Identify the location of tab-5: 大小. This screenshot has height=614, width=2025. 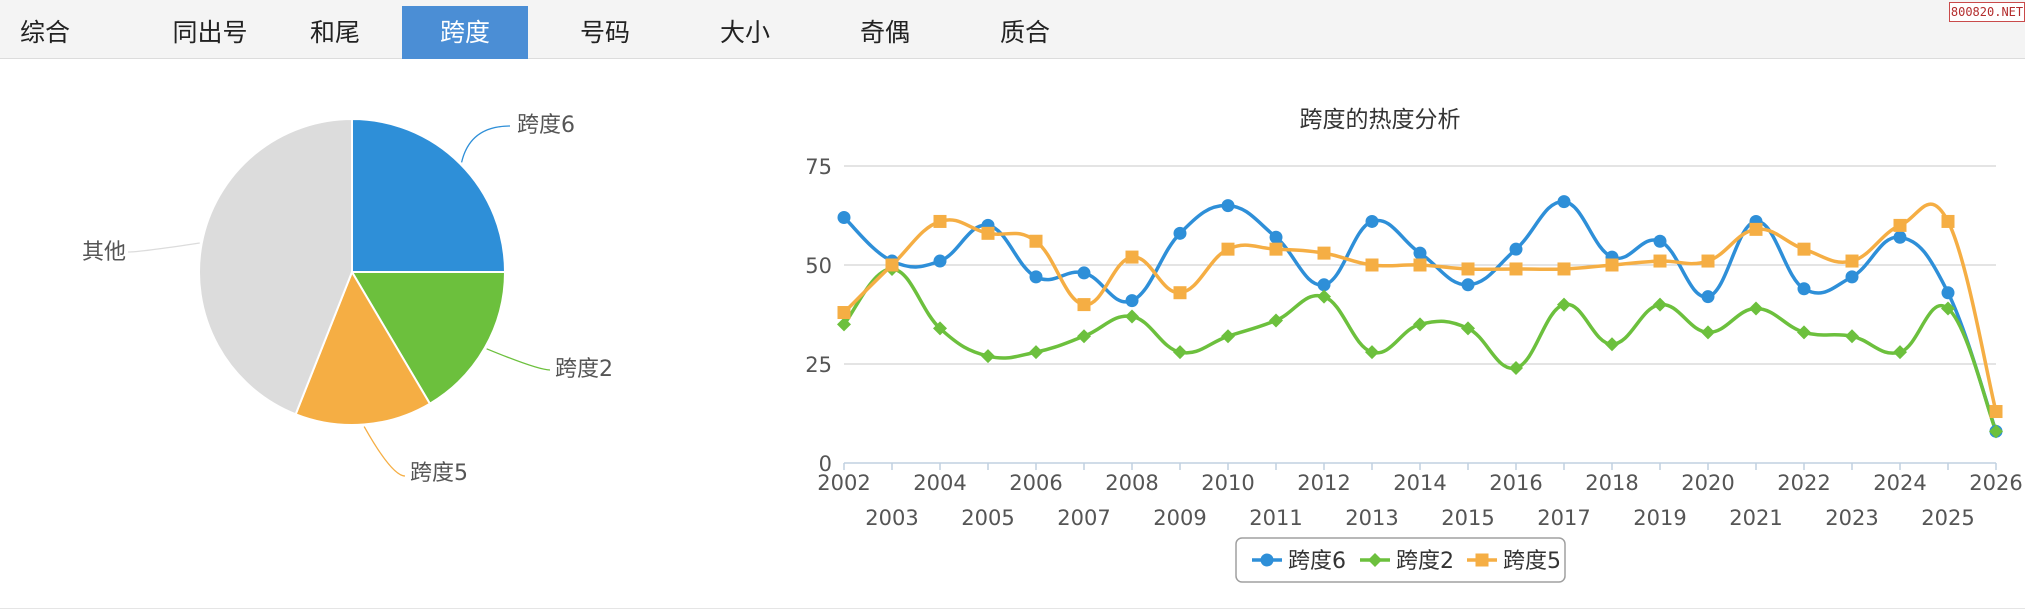
(744, 32).